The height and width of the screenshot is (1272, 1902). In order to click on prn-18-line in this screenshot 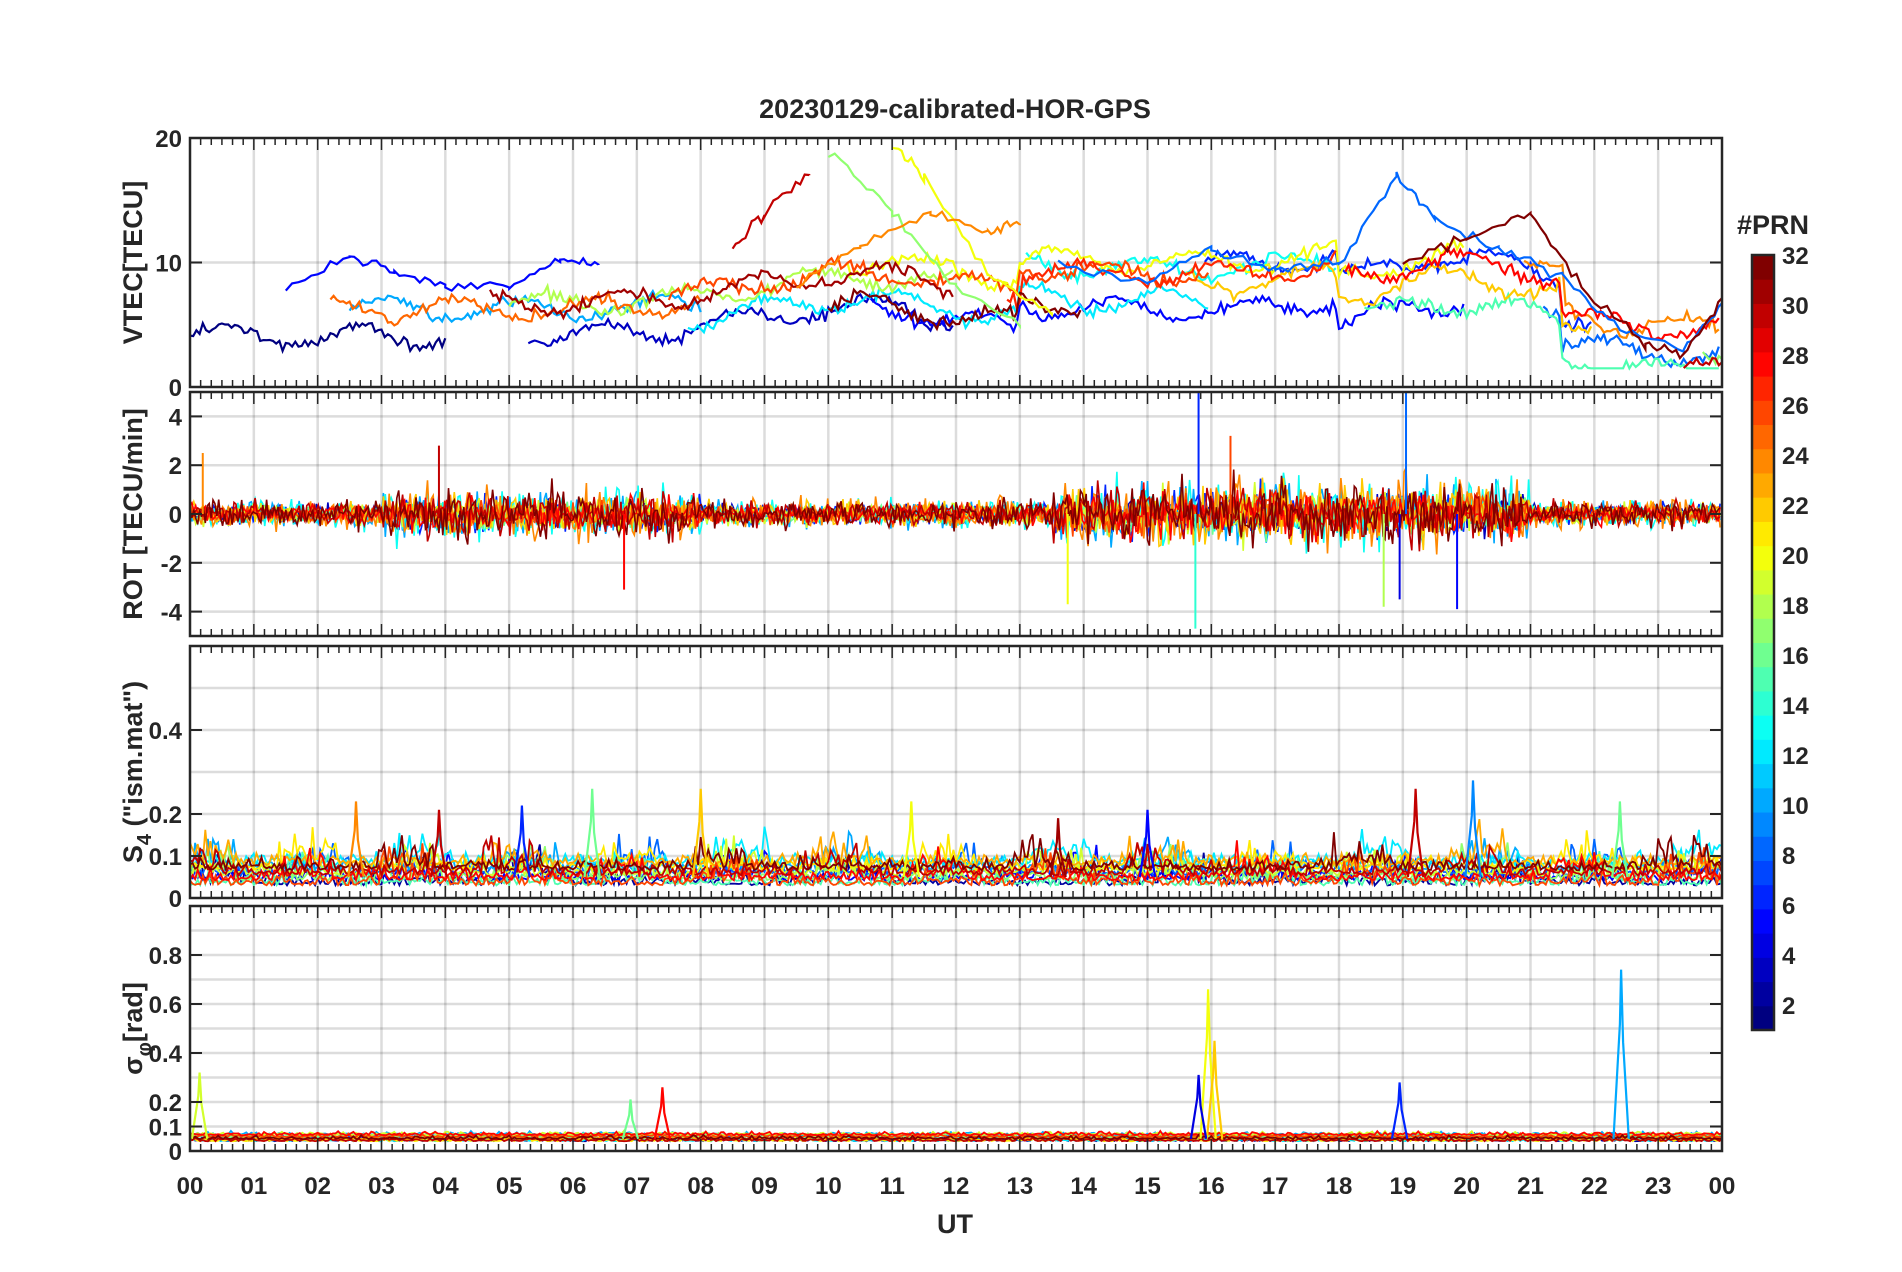, I will do `click(731, 290)`.